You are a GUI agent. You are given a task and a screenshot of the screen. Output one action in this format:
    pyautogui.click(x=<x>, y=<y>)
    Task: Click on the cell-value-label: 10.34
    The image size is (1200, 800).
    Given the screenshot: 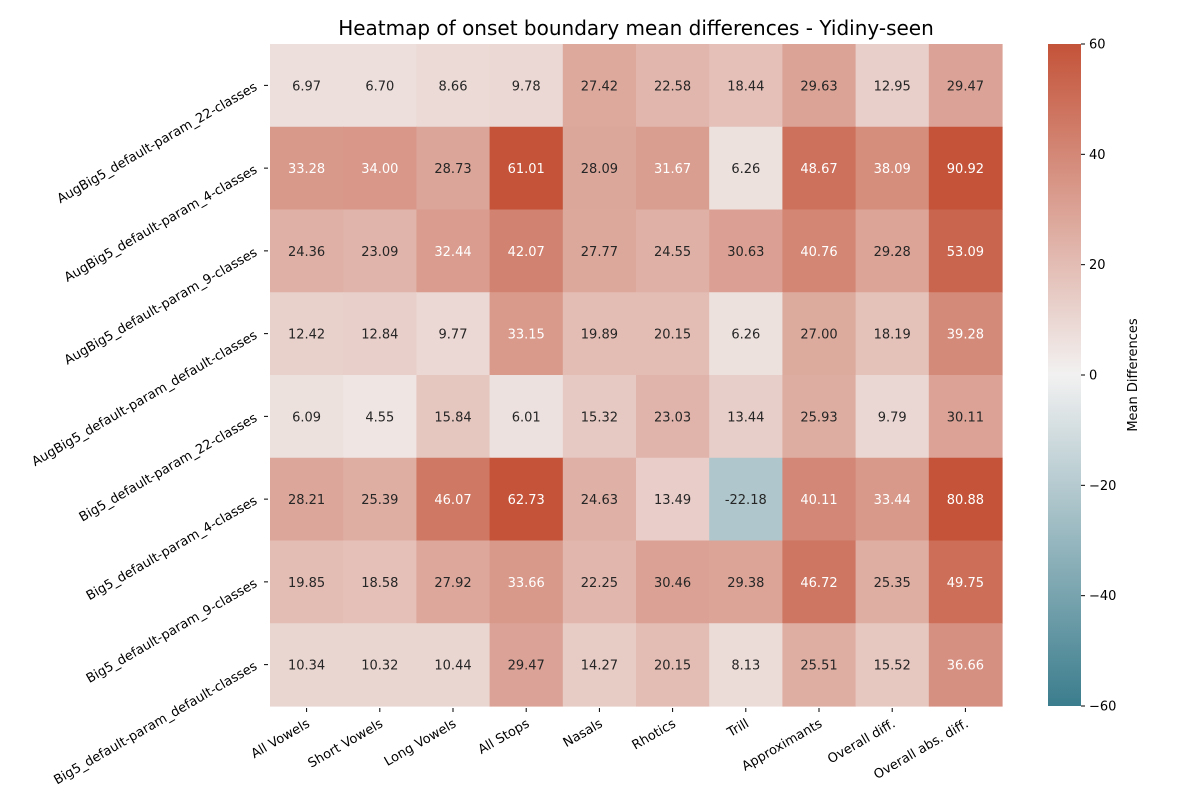 What is the action you would take?
    pyautogui.click(x=306, y=666)
    